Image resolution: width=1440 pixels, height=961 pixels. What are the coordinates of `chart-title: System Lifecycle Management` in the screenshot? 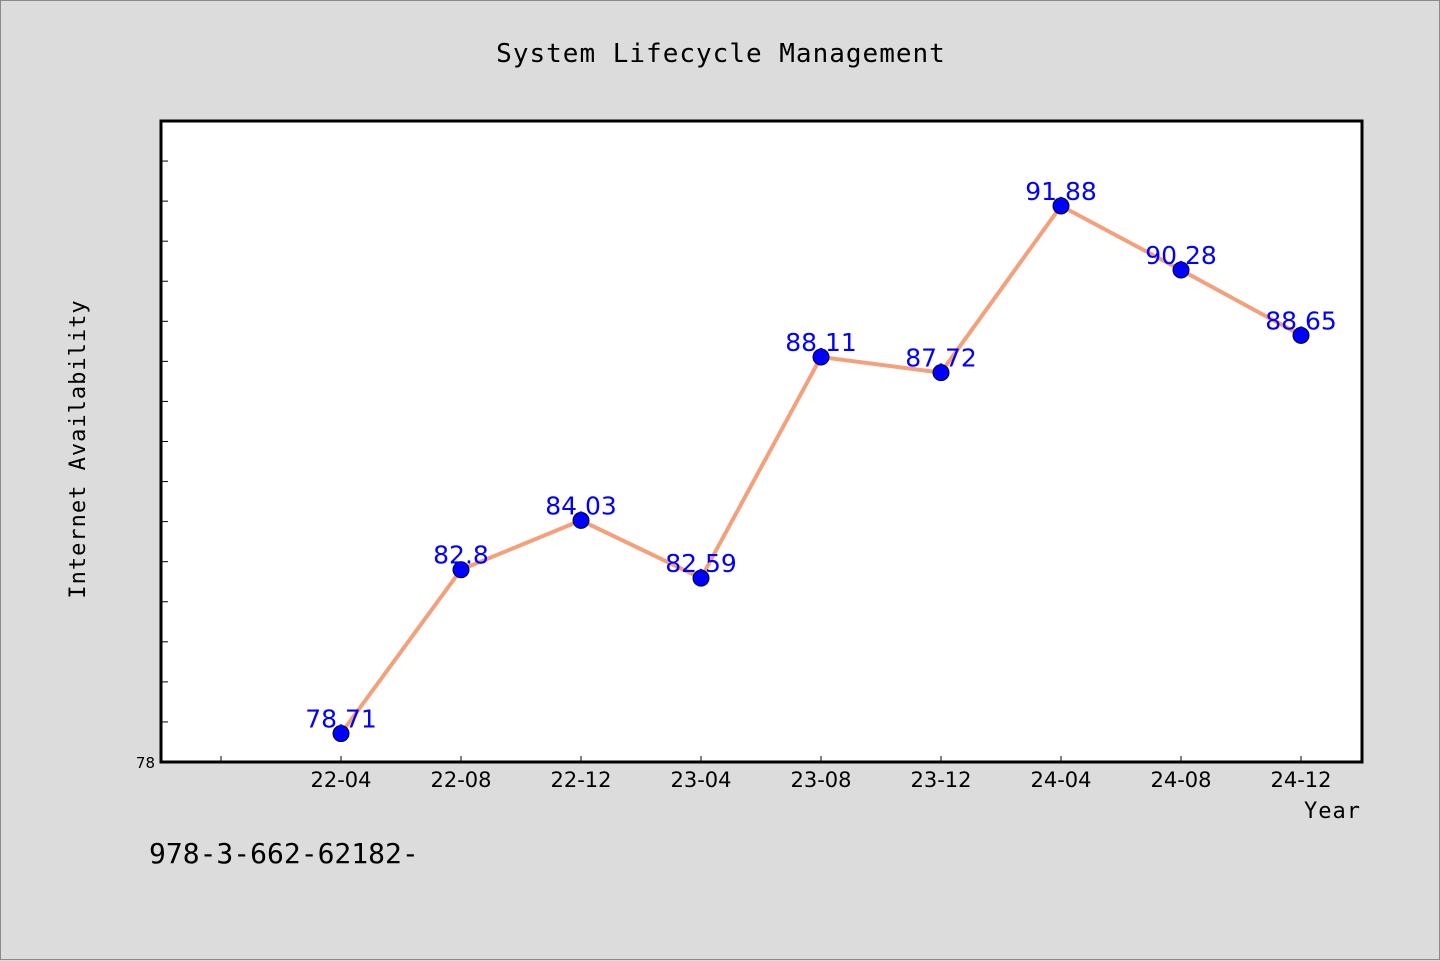 It's located at (721, 54).